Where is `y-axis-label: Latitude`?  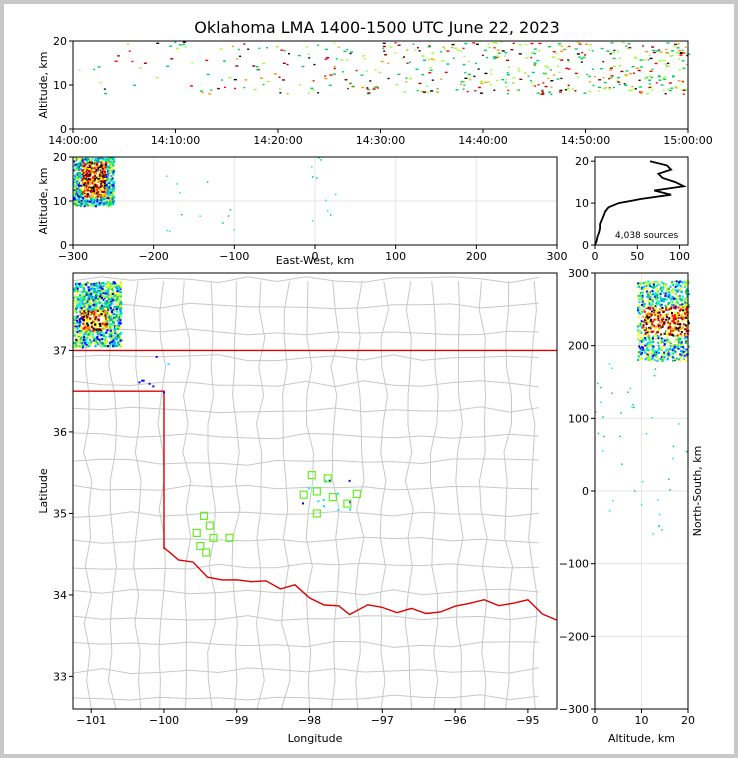 y-axis-label: Latitude is located at coordinates (43, 491).